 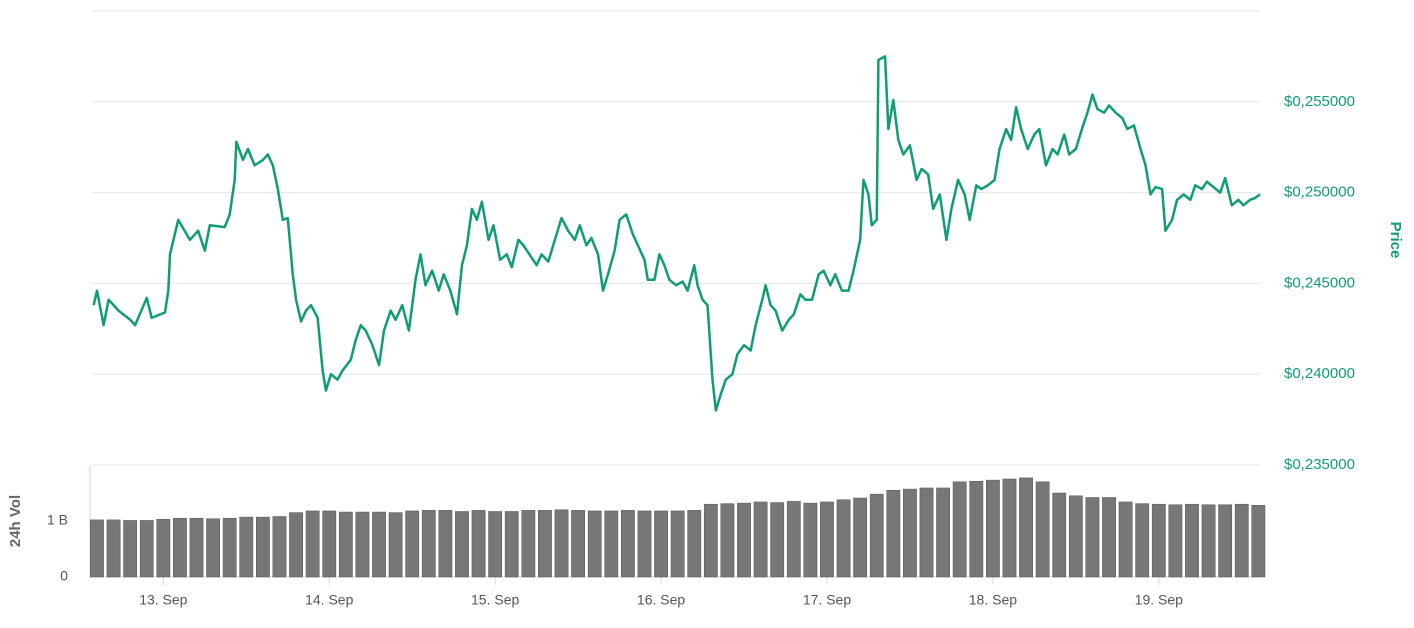 What do you see at coordinates (163, 600) in the screenshot?
I see `x-tick-label: 13. Sep` at bounding box center [163, 600].